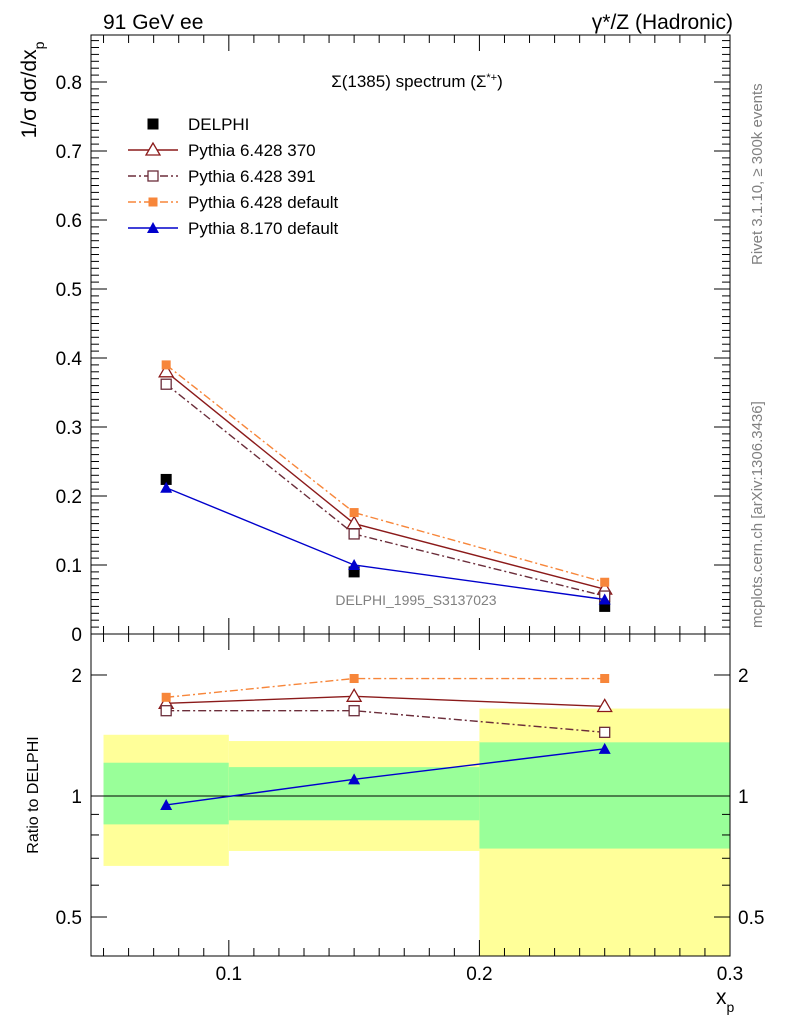 This screenshot has height=1024, width=786. I want to click on y-tick-label: 0.3, so click(69, 428).